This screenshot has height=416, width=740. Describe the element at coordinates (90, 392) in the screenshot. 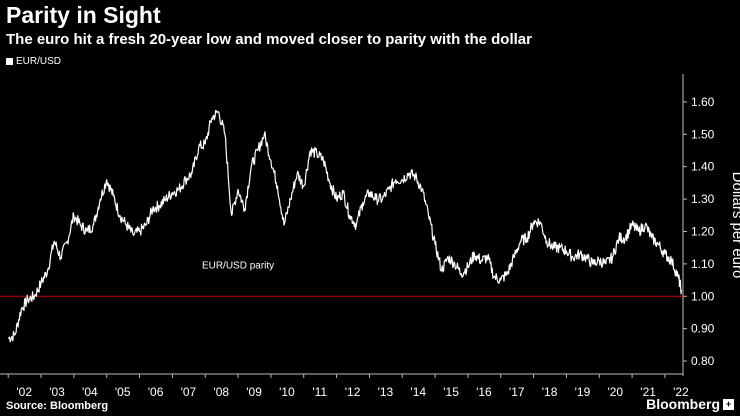

I see `x-tick-label: '04` at that location.